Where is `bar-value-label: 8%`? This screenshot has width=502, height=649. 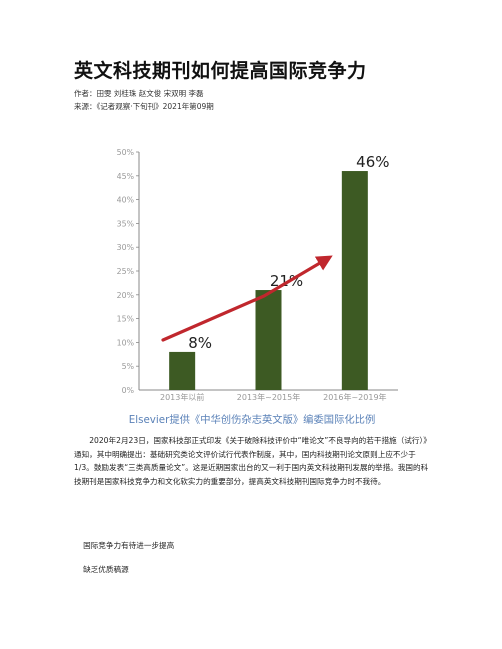 bar-value-label: 8% is located at coordinates (200, 343).